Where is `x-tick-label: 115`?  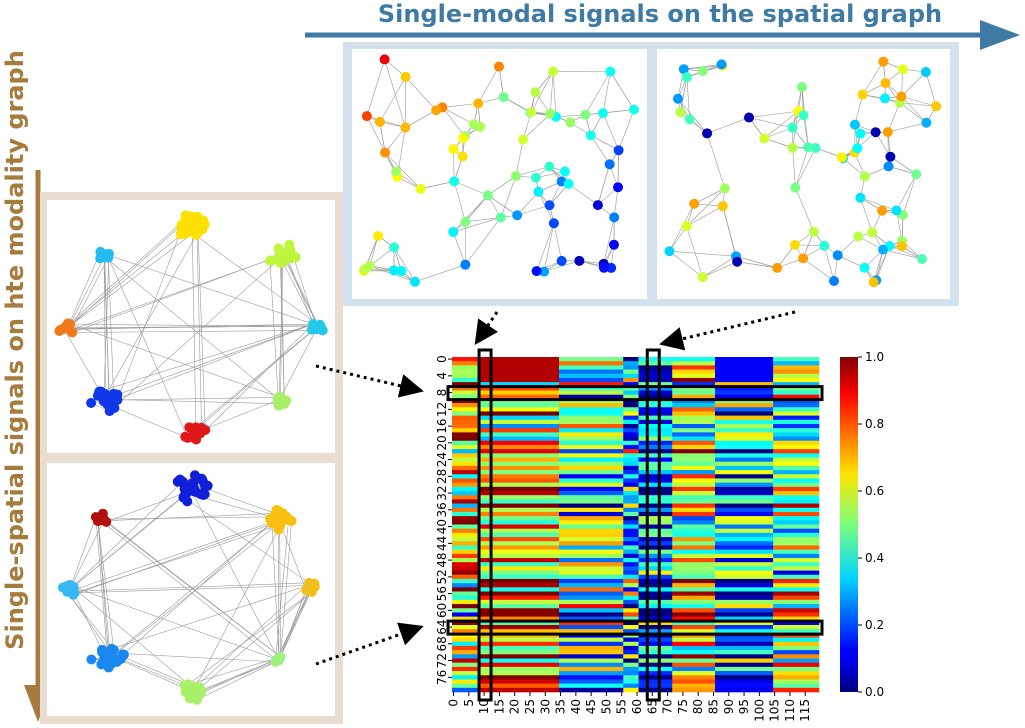
x-tick-label: 115 is located at coordinates (805, 710).